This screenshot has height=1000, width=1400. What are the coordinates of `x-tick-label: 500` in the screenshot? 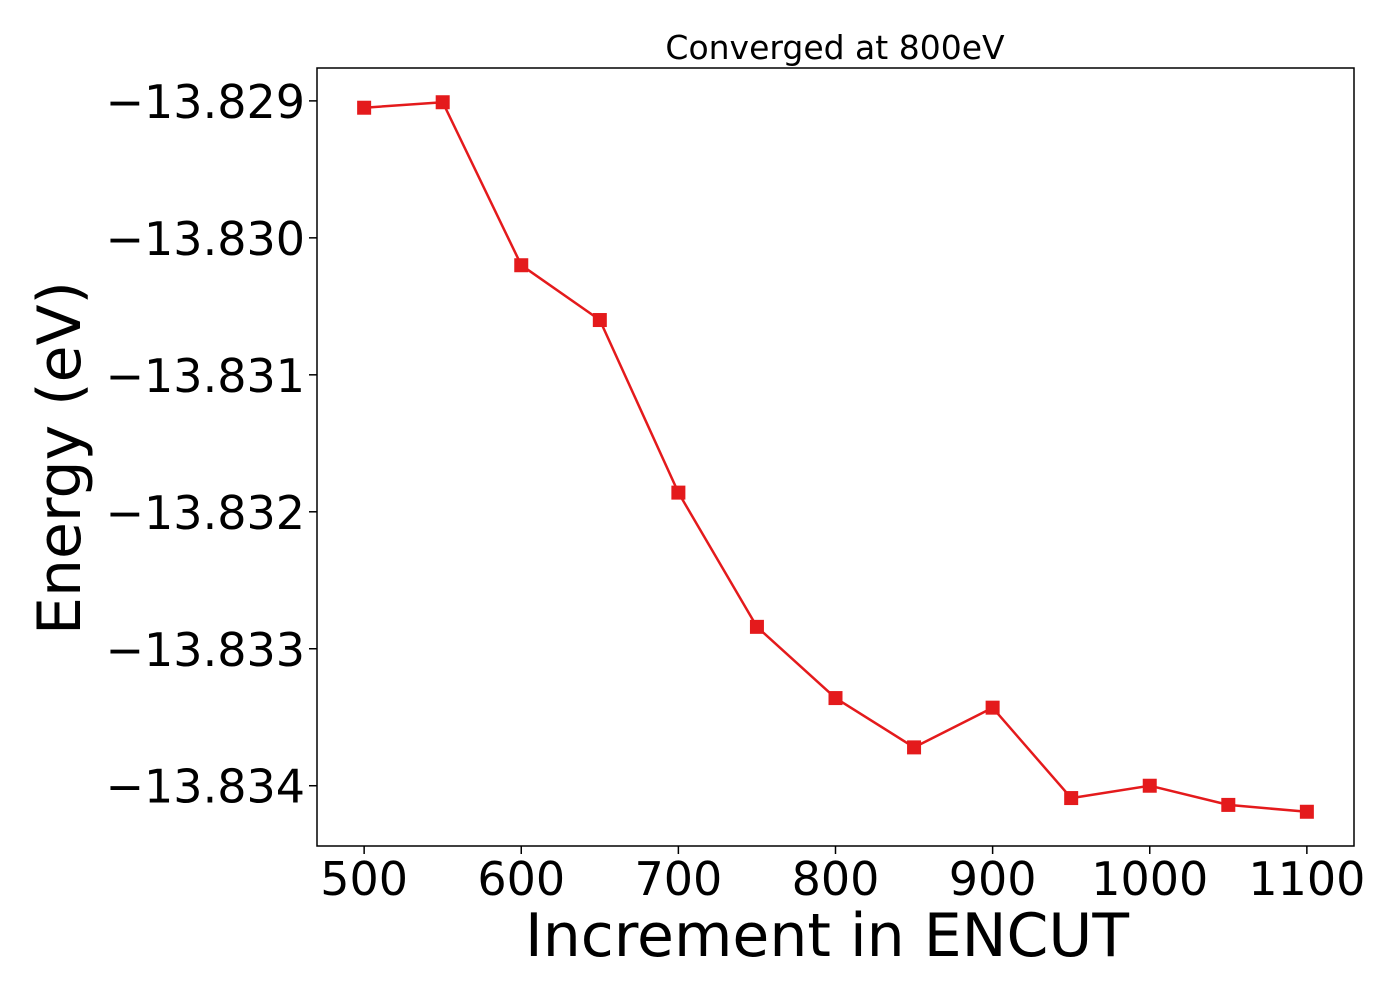 It's located at (364, 879).